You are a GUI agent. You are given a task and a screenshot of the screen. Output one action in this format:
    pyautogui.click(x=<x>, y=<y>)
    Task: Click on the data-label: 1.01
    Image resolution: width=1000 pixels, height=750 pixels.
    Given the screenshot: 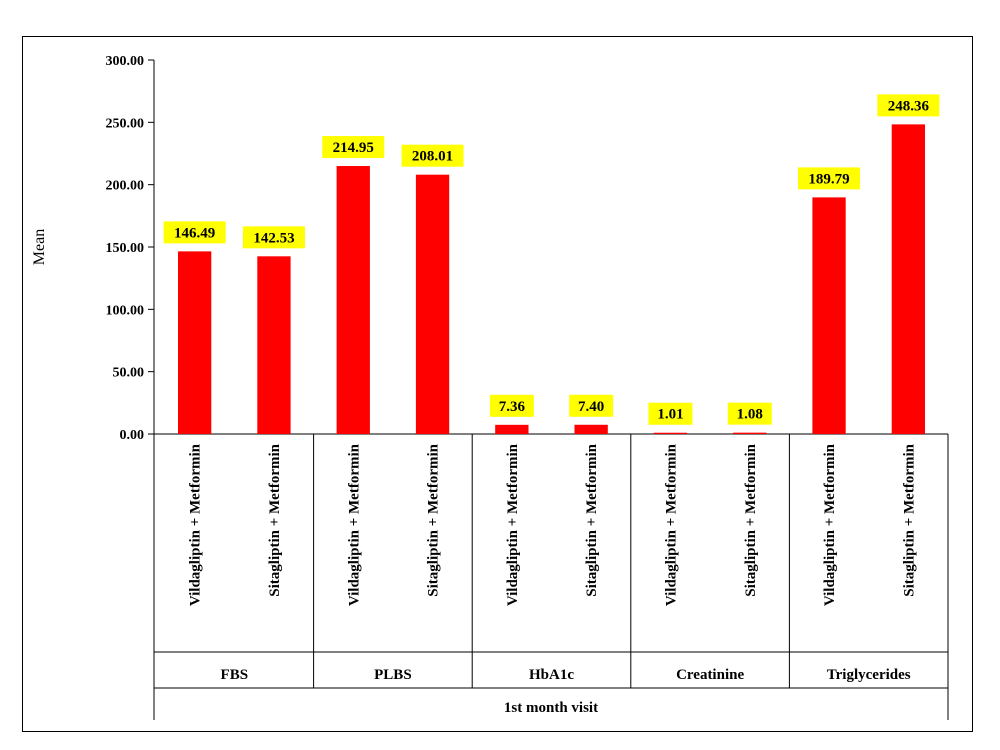 What is the action you would take?
    pyautogui.click(x=670, y=415)
    